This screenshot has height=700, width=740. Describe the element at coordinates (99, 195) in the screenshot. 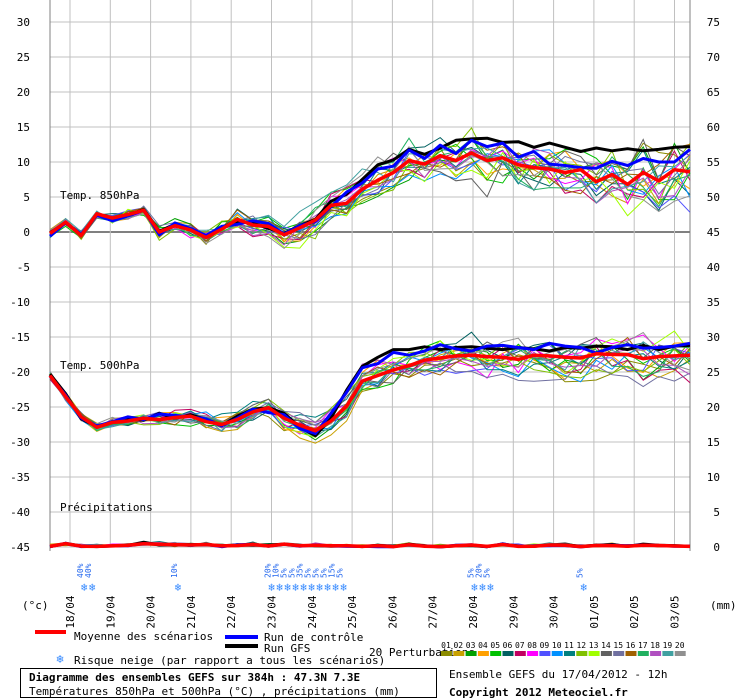

I see `section-label: Temp. 850hPa` at that location.